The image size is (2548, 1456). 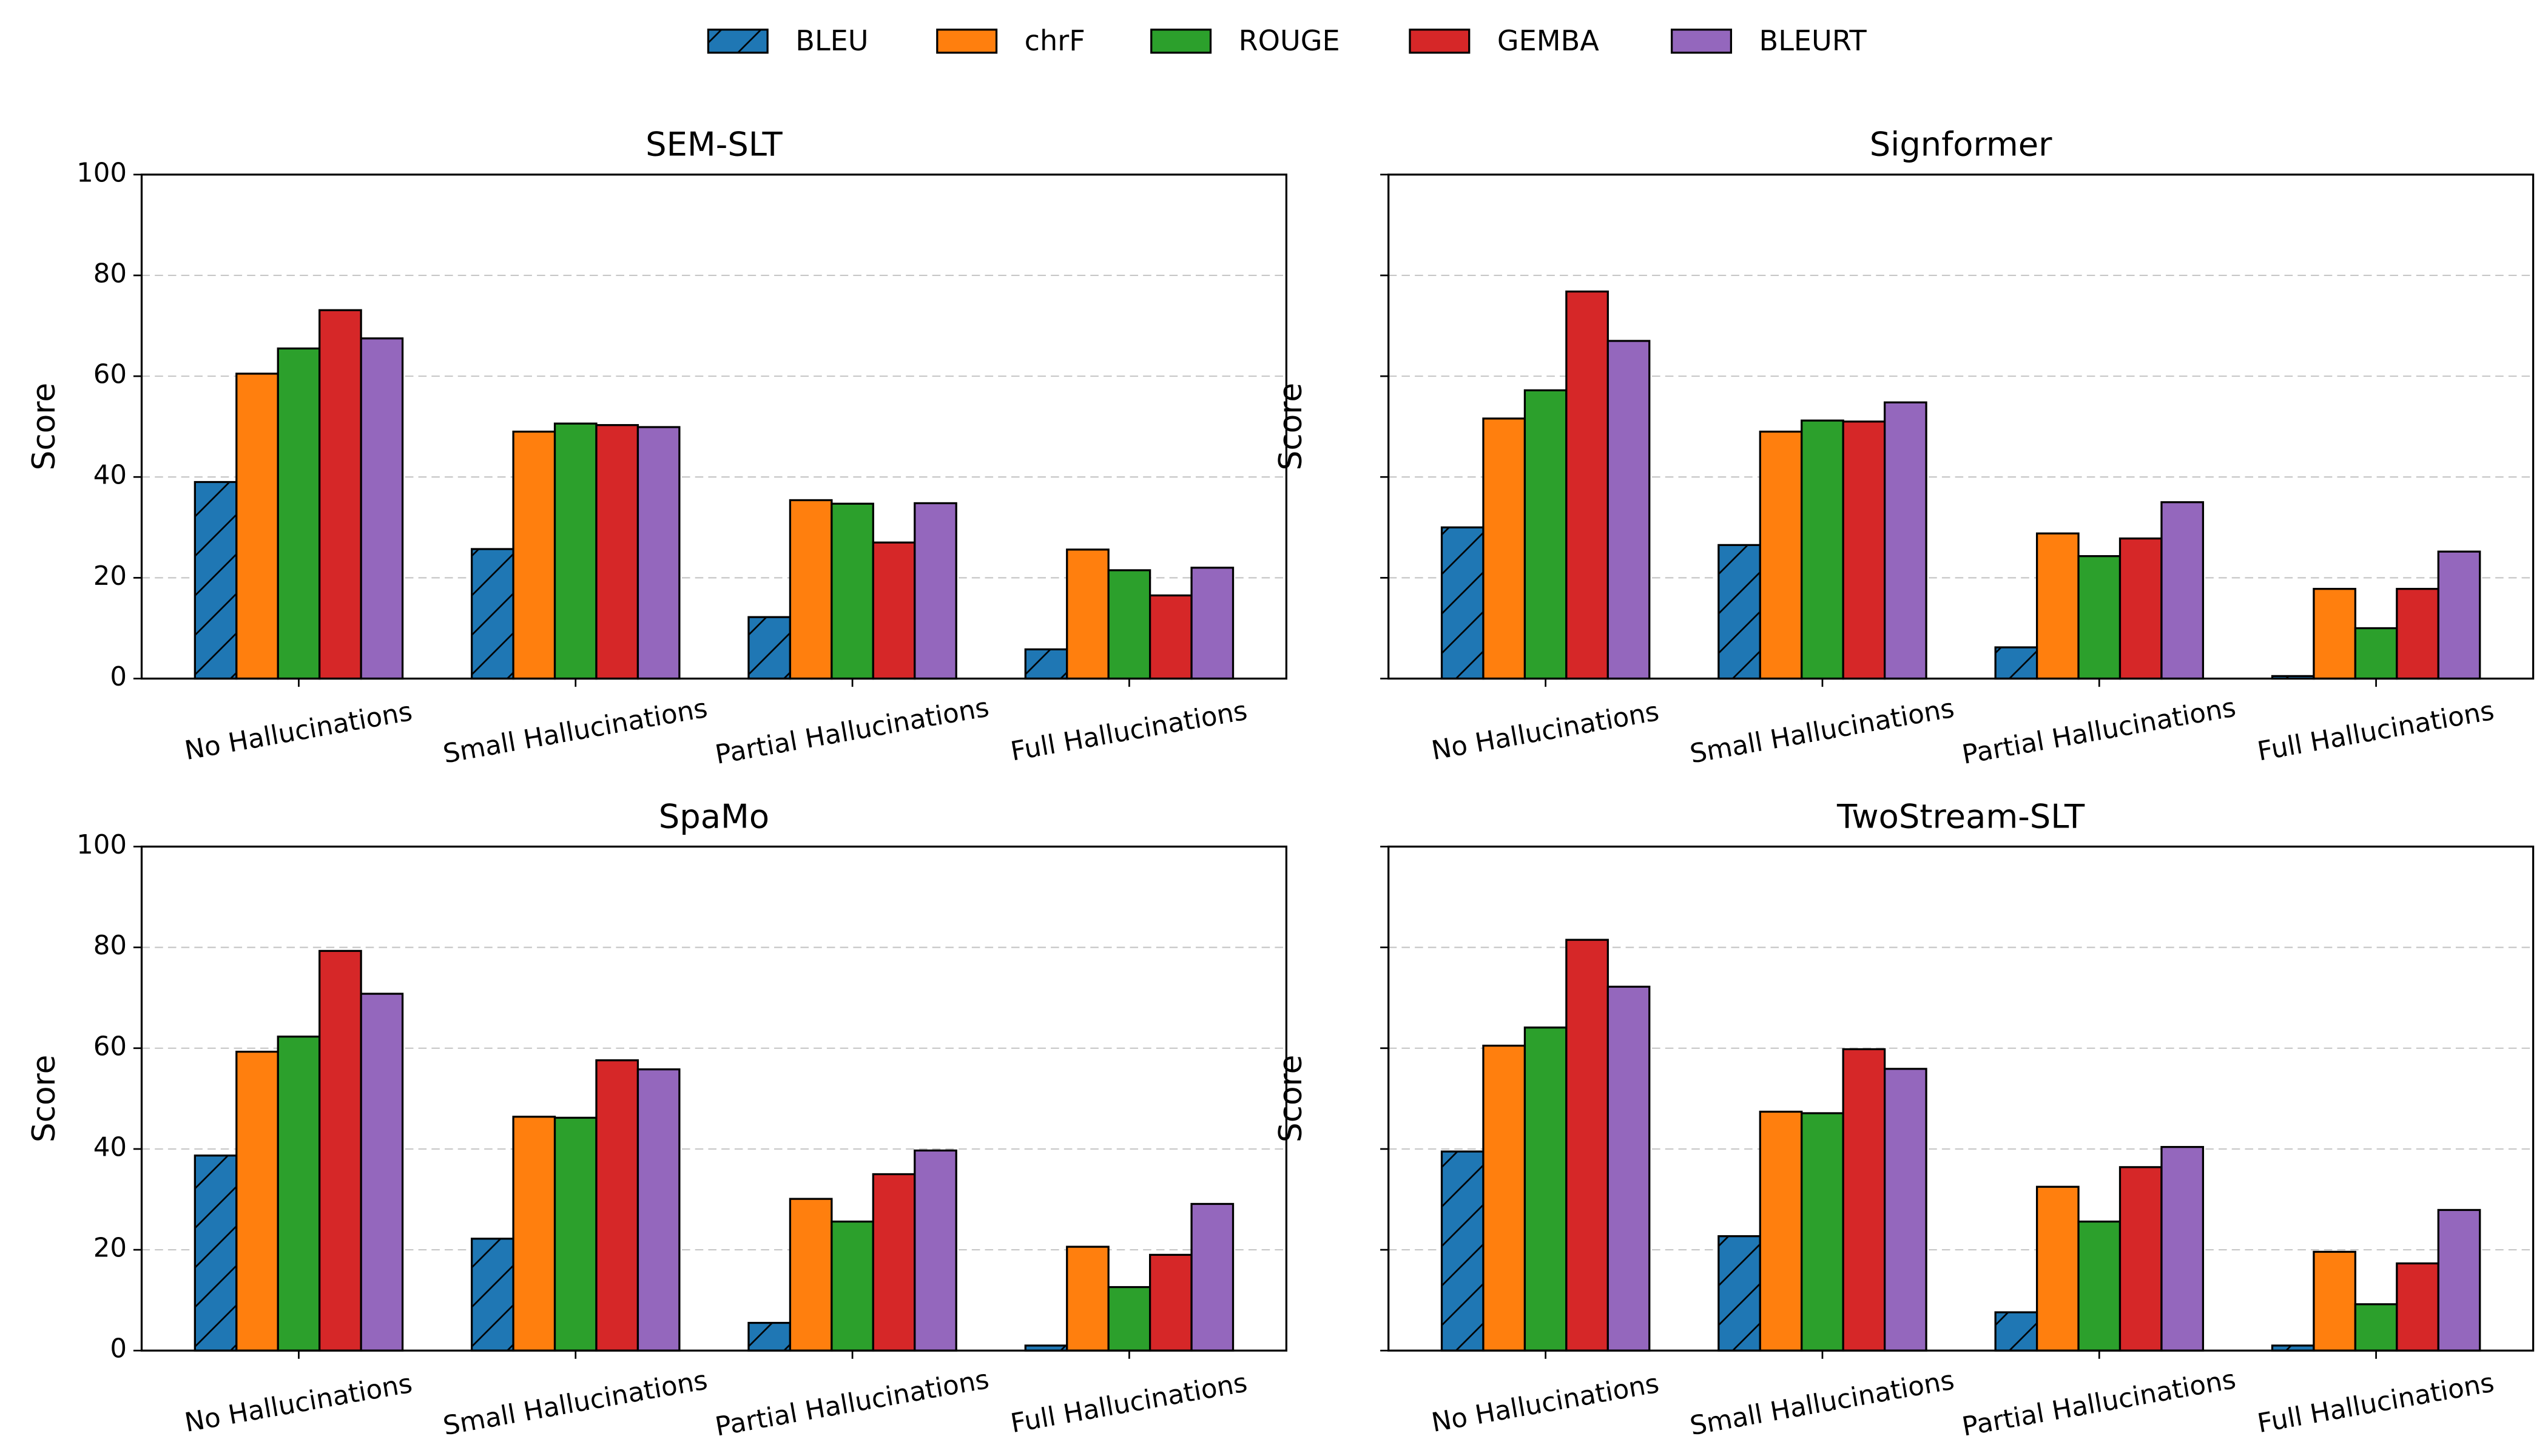 I want to click on chart-title: SpaMo, so click(x=714, y=816).